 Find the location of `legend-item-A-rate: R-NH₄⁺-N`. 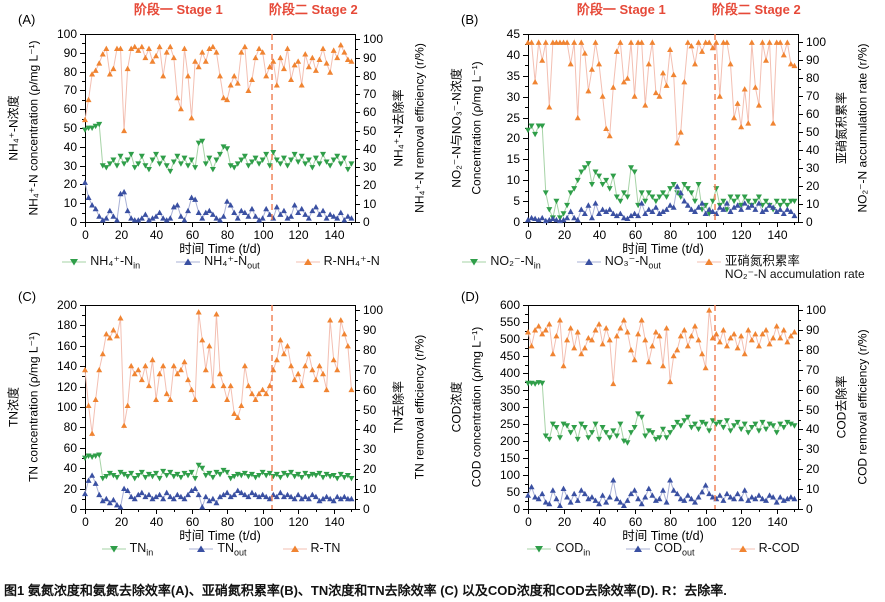

legend-item-A-rate: R-NH₄⁺-N is located at coordinates (337, 261).